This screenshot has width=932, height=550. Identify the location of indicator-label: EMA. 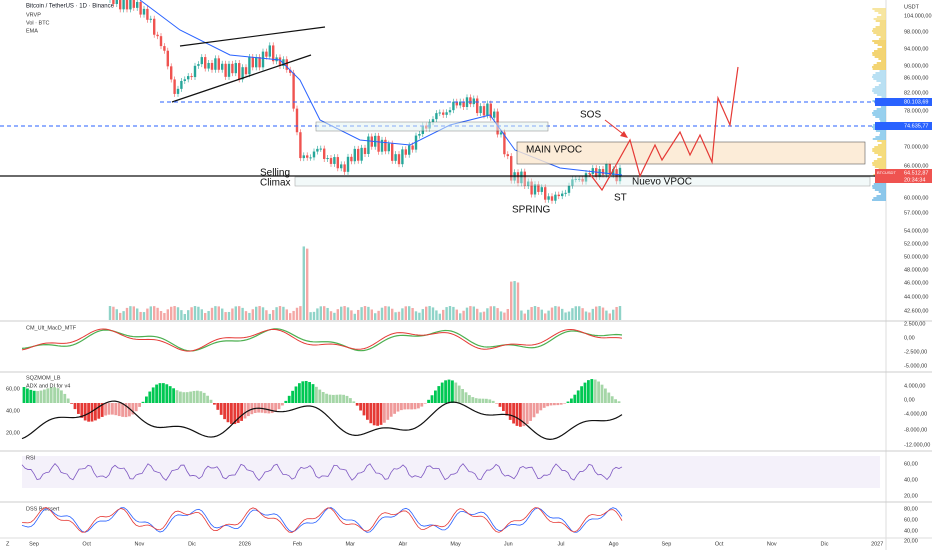
(32, 31).